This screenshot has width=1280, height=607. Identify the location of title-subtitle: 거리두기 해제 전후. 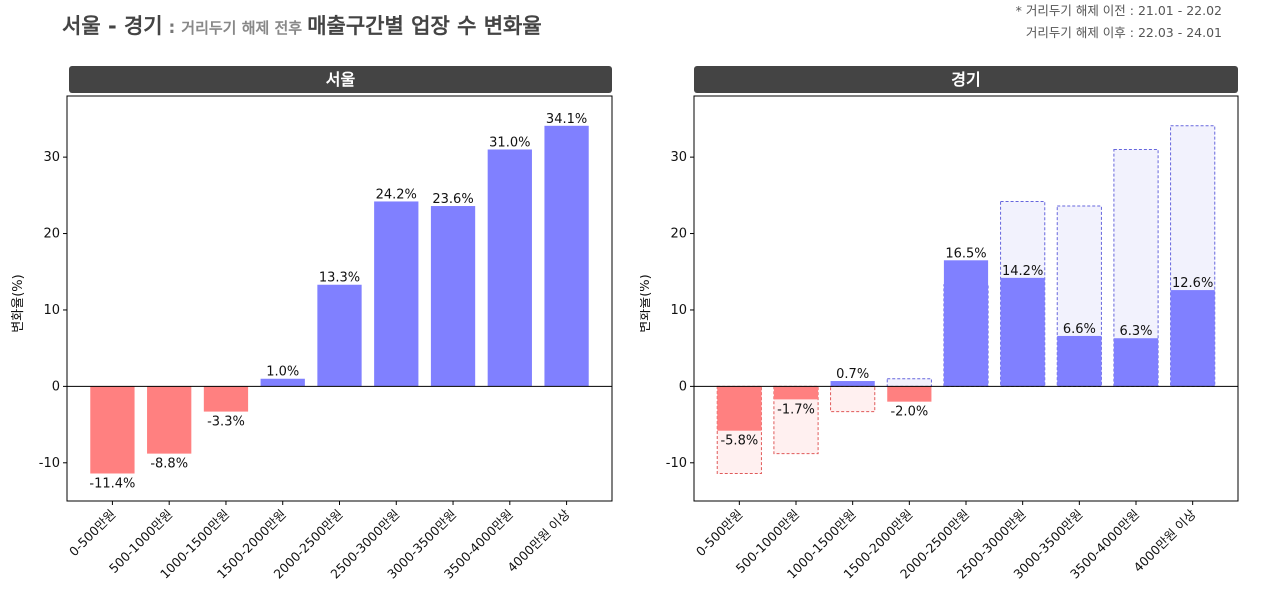
(242, 28).